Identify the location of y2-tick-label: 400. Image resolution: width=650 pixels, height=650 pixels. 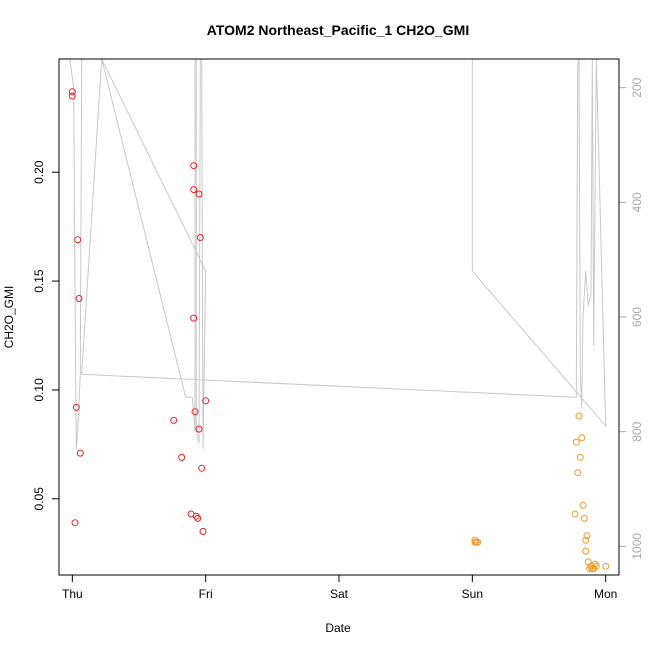
(637, 202).